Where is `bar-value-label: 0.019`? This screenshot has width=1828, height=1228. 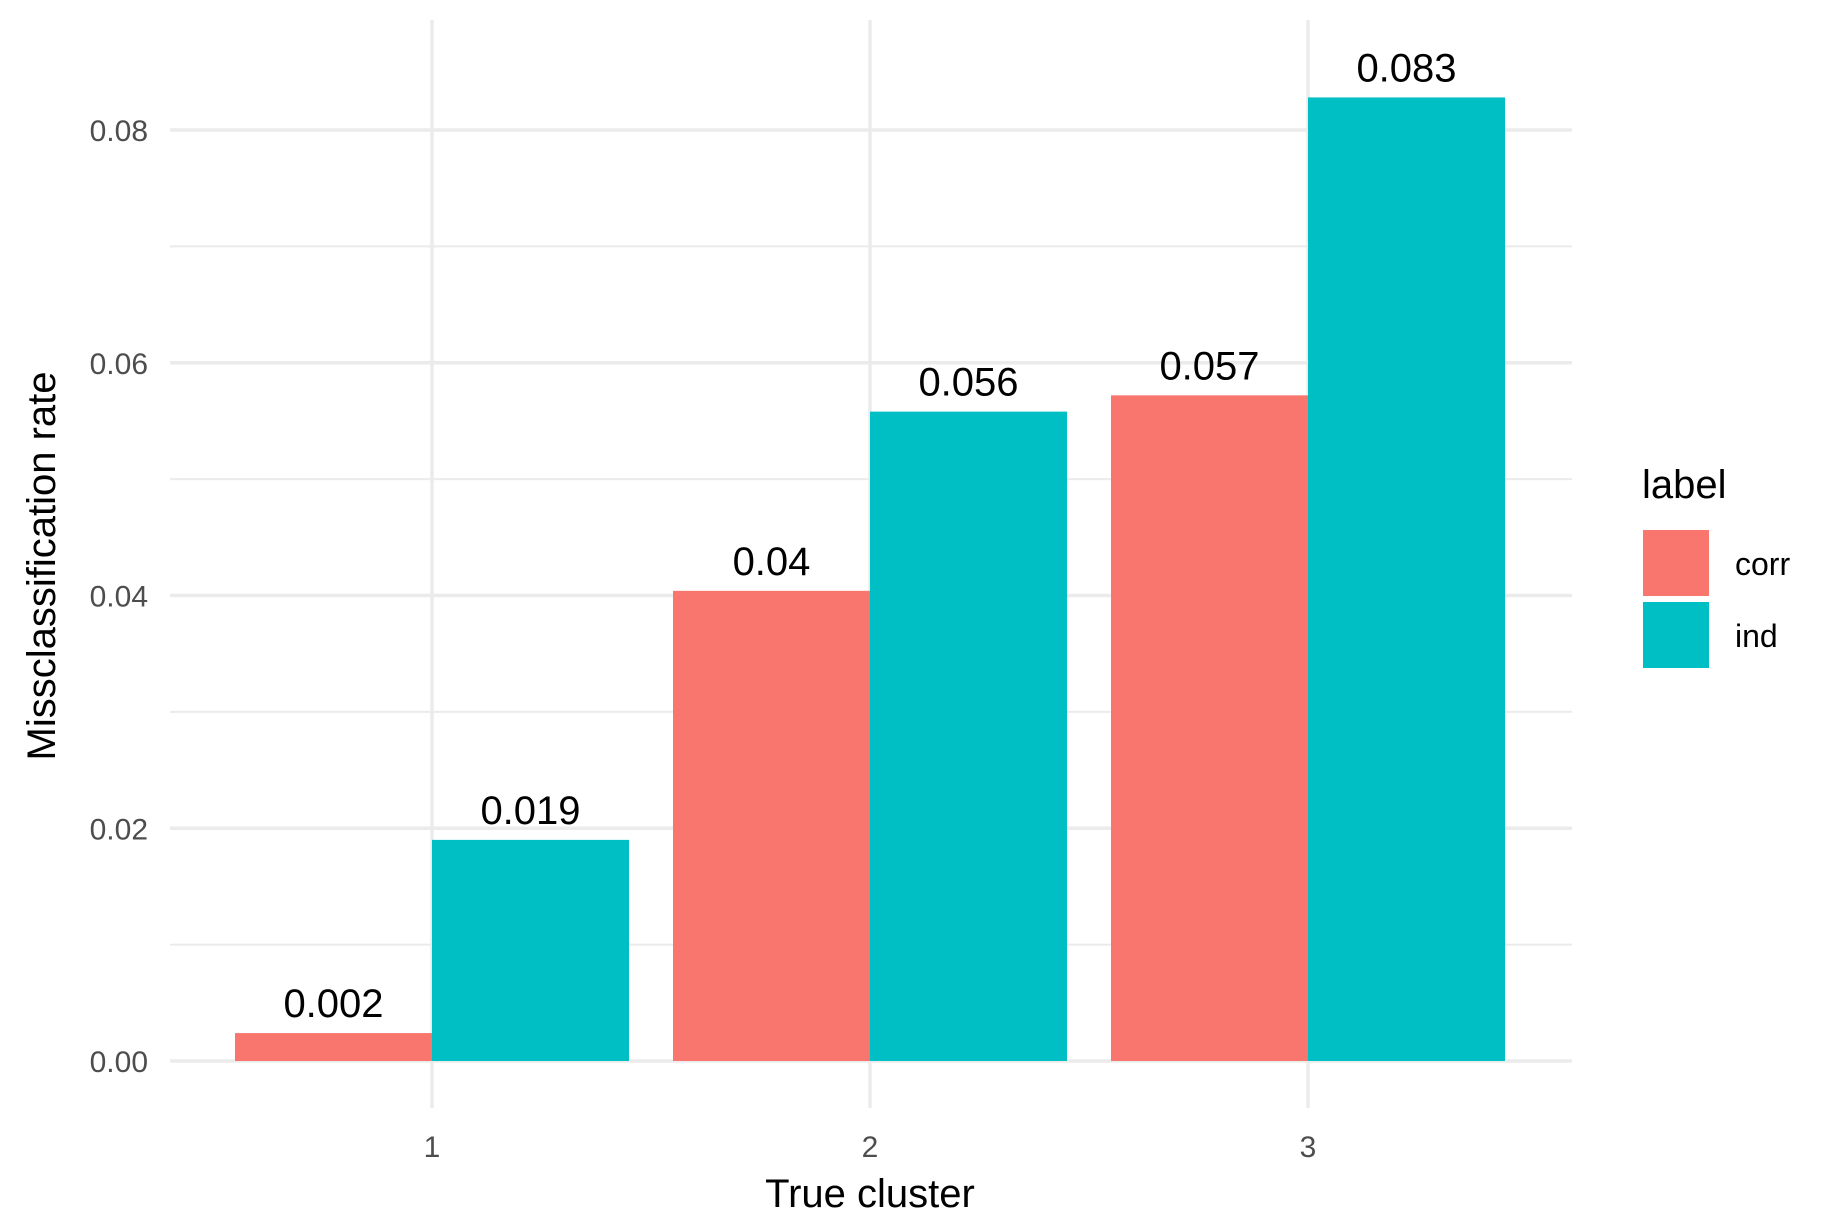
bar-value-label: 0.019 is located at coordinates (530, 811).